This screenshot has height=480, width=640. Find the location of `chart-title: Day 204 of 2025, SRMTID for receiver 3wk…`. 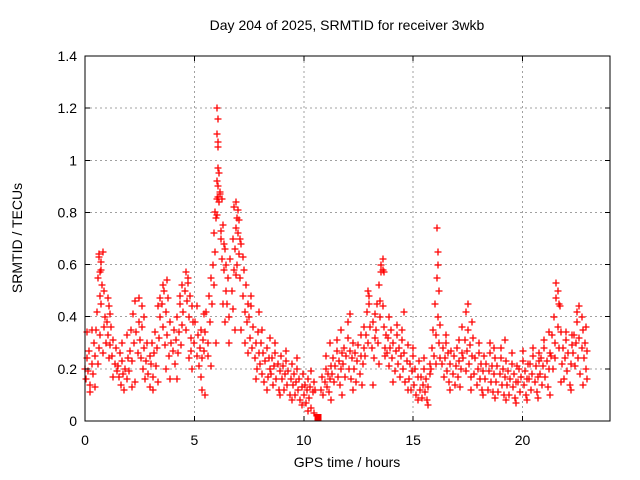

chart-title: Day 204 of 2025, SRMTID for receiver 3wk… is located at coordinates (347, 25).